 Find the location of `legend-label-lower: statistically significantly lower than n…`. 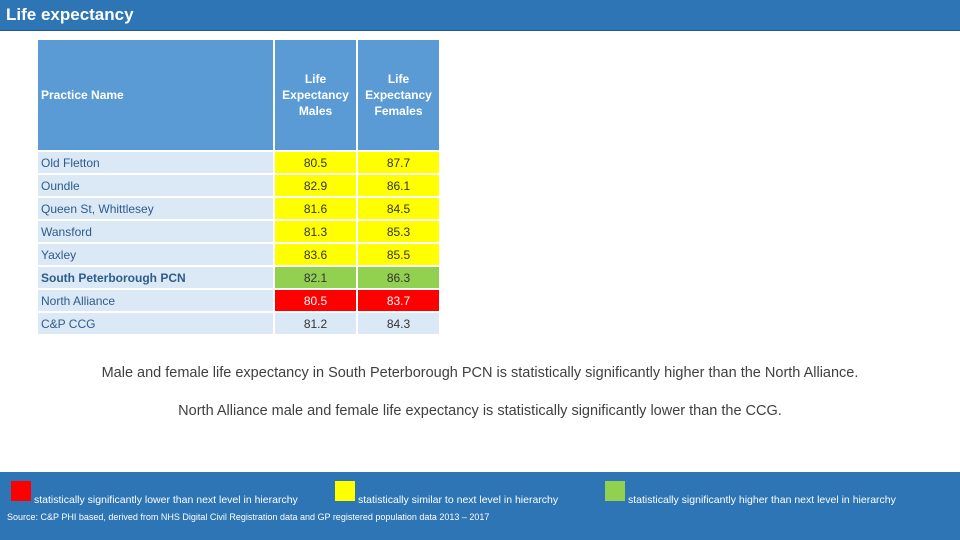

legend-label-lower: statistically significantly lower than n… is located at coordinates (166, 500).